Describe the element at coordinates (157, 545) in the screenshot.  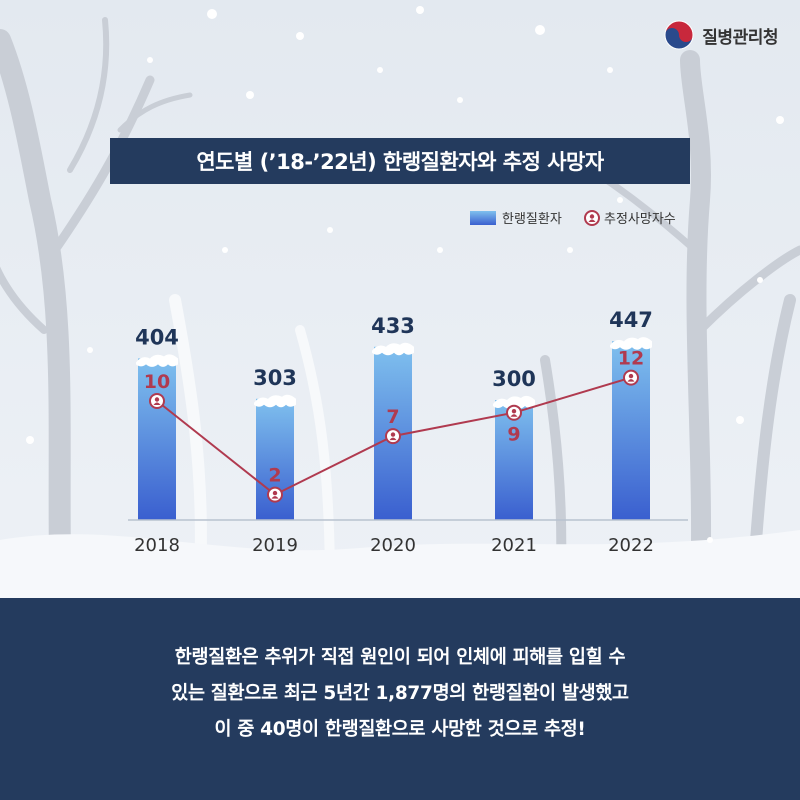
I see `x-tick-label: 2018` at that location.